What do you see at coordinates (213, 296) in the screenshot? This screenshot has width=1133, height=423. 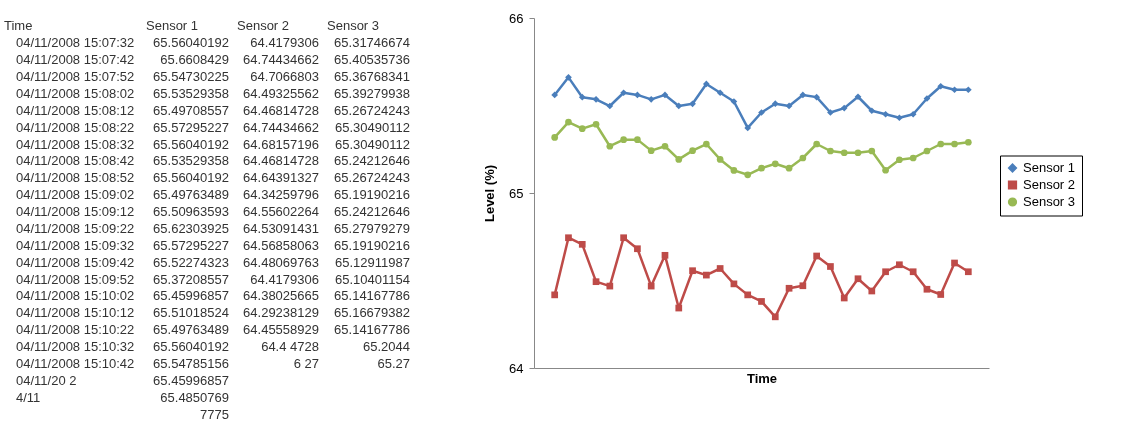 I see `text: 04/11/2008 15:10:02 65.45996857 64.38025665 65.14167786` at bounding box center [213, 296].